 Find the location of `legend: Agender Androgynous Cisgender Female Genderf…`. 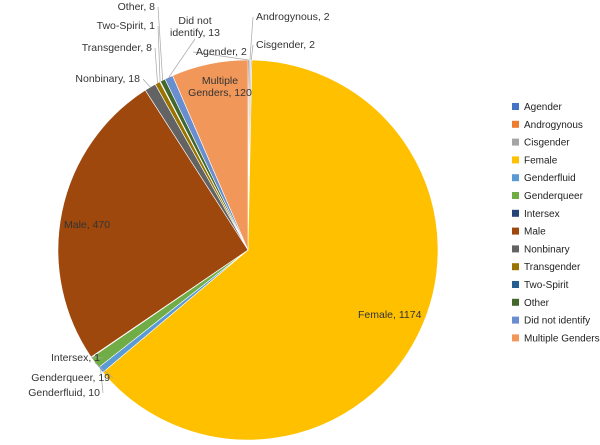

legend: Agender Androgynous Cisgender Female Genderf… is located at coordinates (556, 223).